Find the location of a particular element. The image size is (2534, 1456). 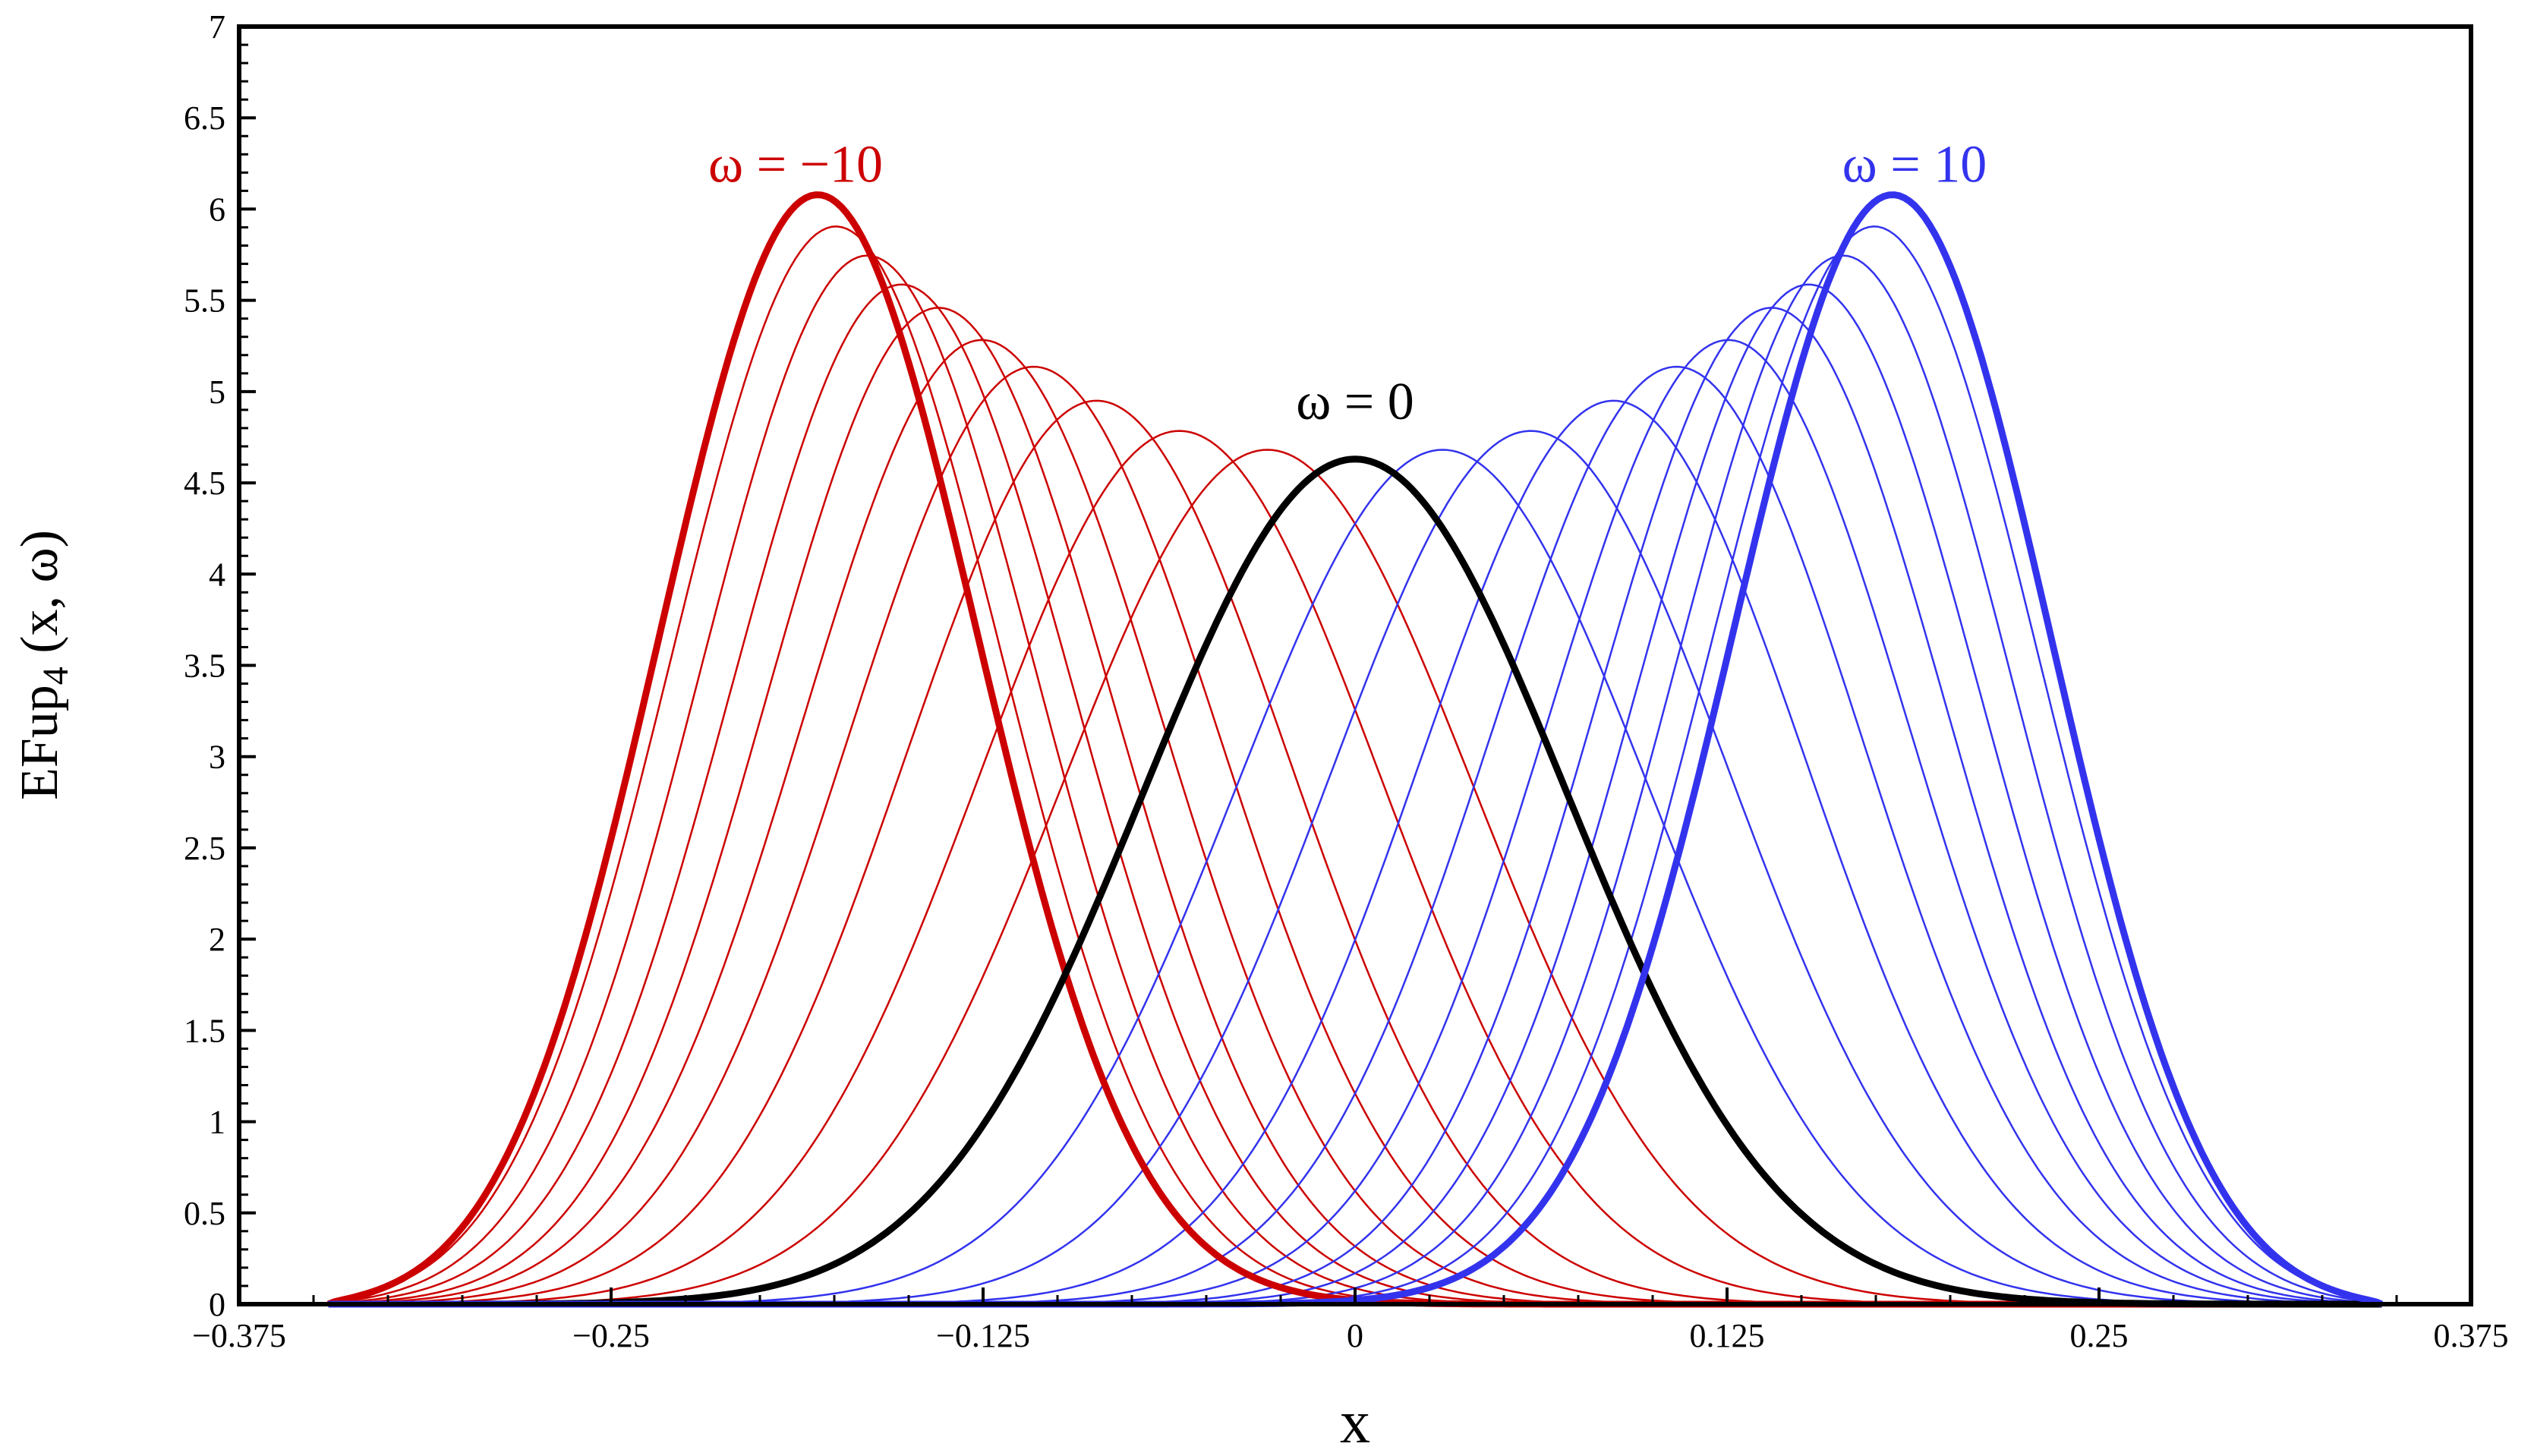

annotations-layer: ω = −10 ω = 0 ω = 10 is located at coordinates (1347, 283).